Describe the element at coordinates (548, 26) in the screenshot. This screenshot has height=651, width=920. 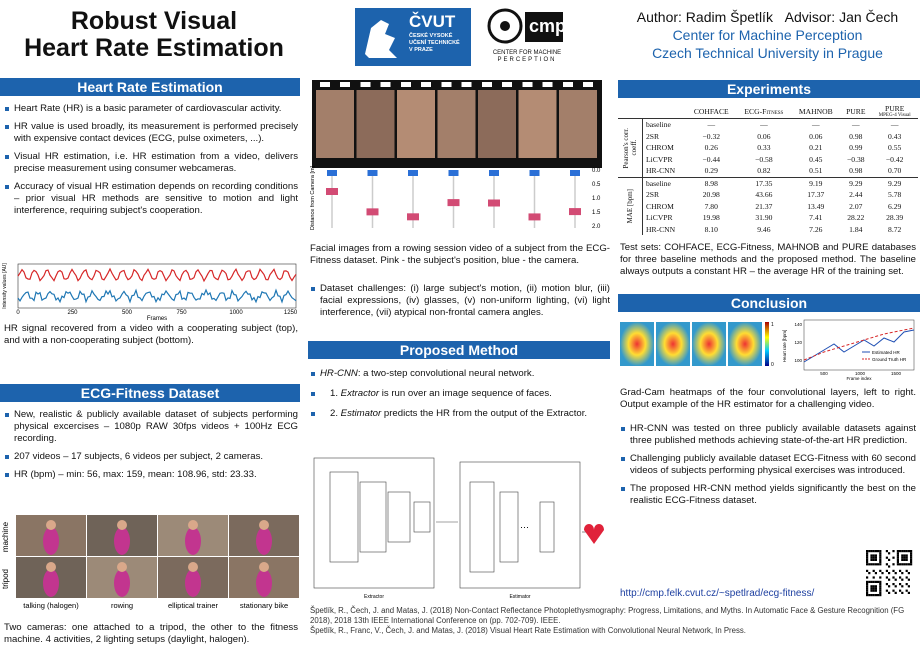
I see `cmp-text: cmp` at that location.